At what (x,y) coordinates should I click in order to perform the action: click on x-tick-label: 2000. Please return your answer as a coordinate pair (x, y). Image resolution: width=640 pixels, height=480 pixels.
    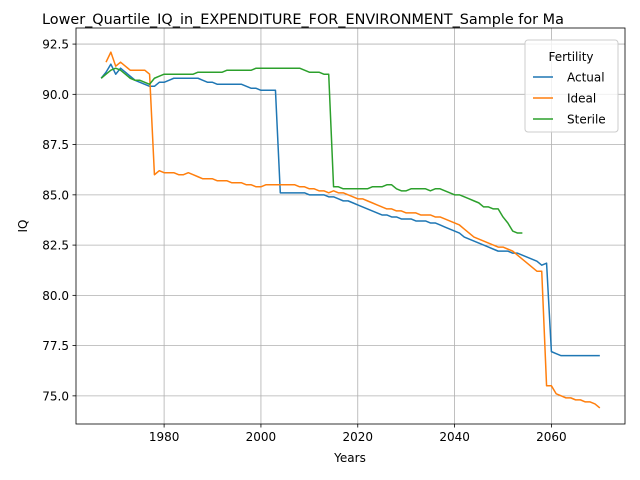
    Looking at the image, I should click on (261, 437).